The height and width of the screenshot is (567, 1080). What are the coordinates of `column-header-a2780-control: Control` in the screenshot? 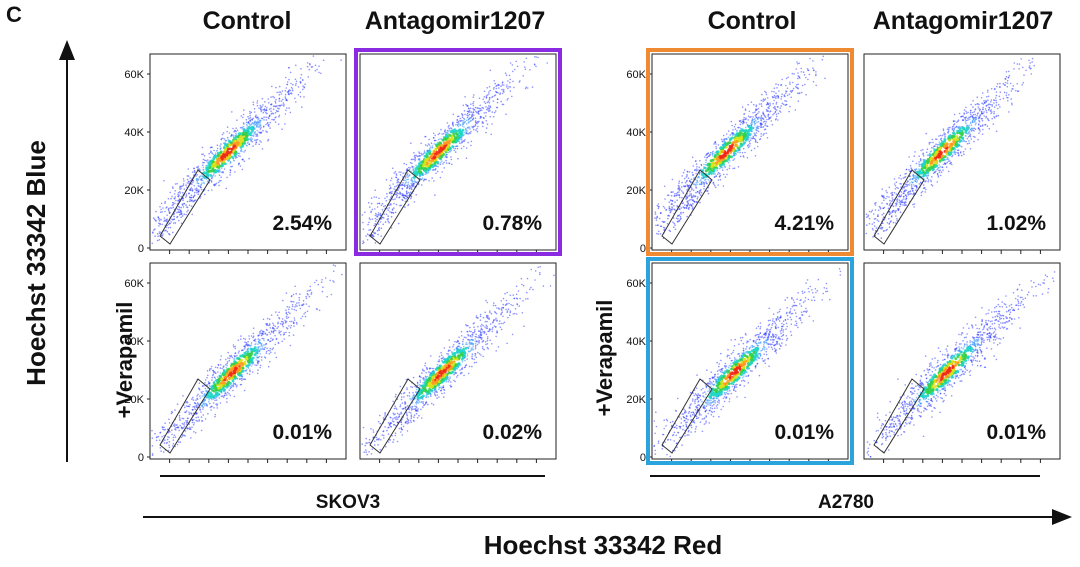 It's located at (752, 21).